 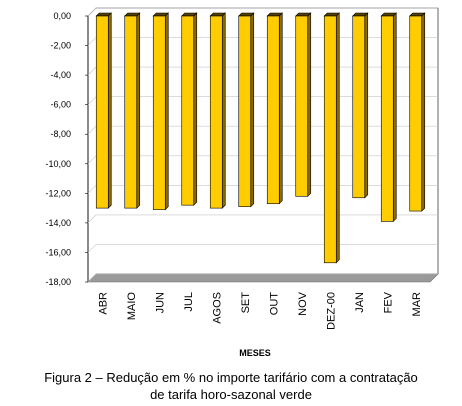 I want to click on bar-maio, so click(x=132, y=110).